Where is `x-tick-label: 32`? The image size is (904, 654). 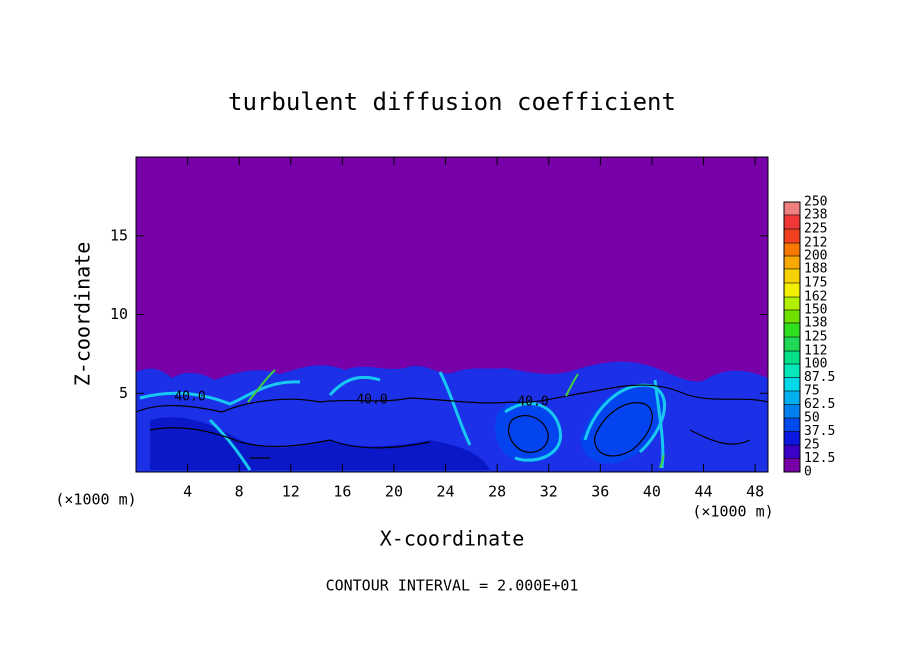
x-tick-label: 32 is located at coordinates (549, 492).